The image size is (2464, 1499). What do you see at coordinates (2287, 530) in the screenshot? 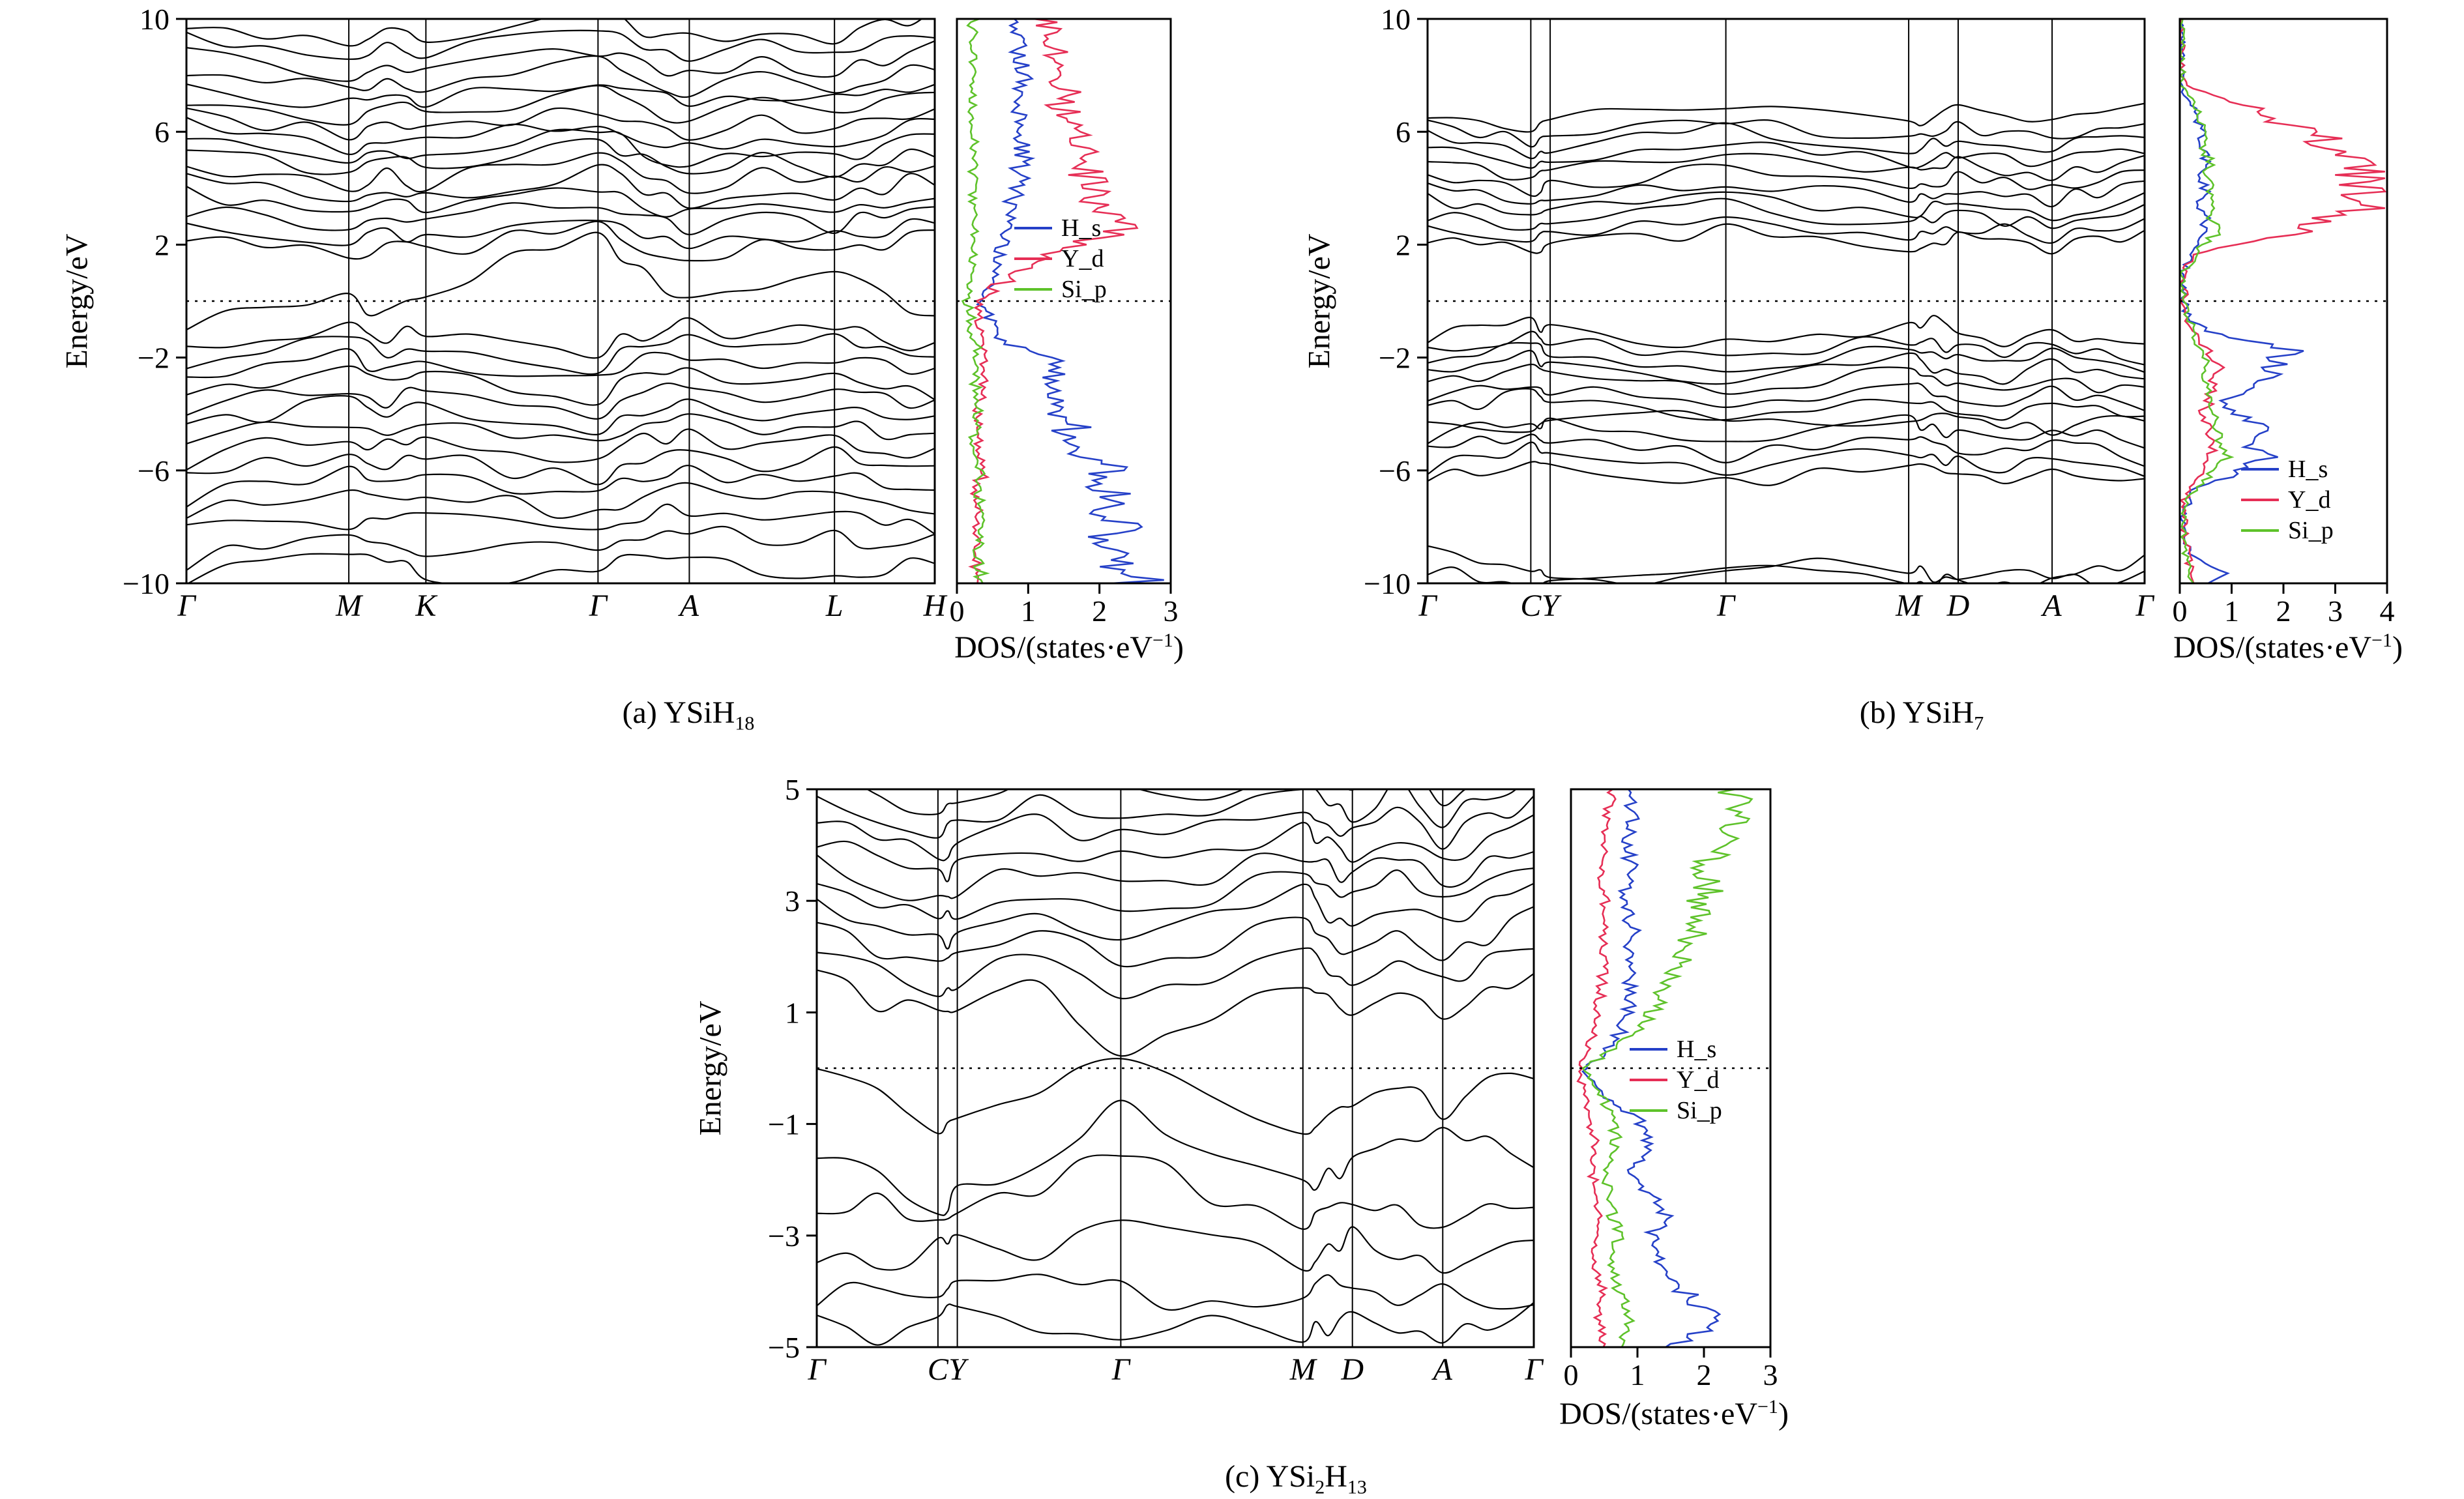
I see `legend-item-Sip: Si_p` at bounding box center [2287, 530].